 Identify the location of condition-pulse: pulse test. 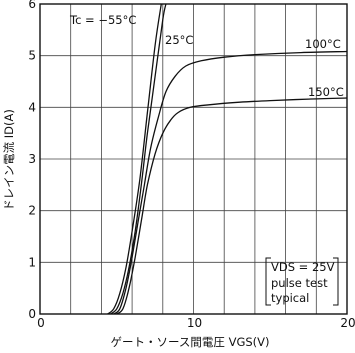
(299, 283).